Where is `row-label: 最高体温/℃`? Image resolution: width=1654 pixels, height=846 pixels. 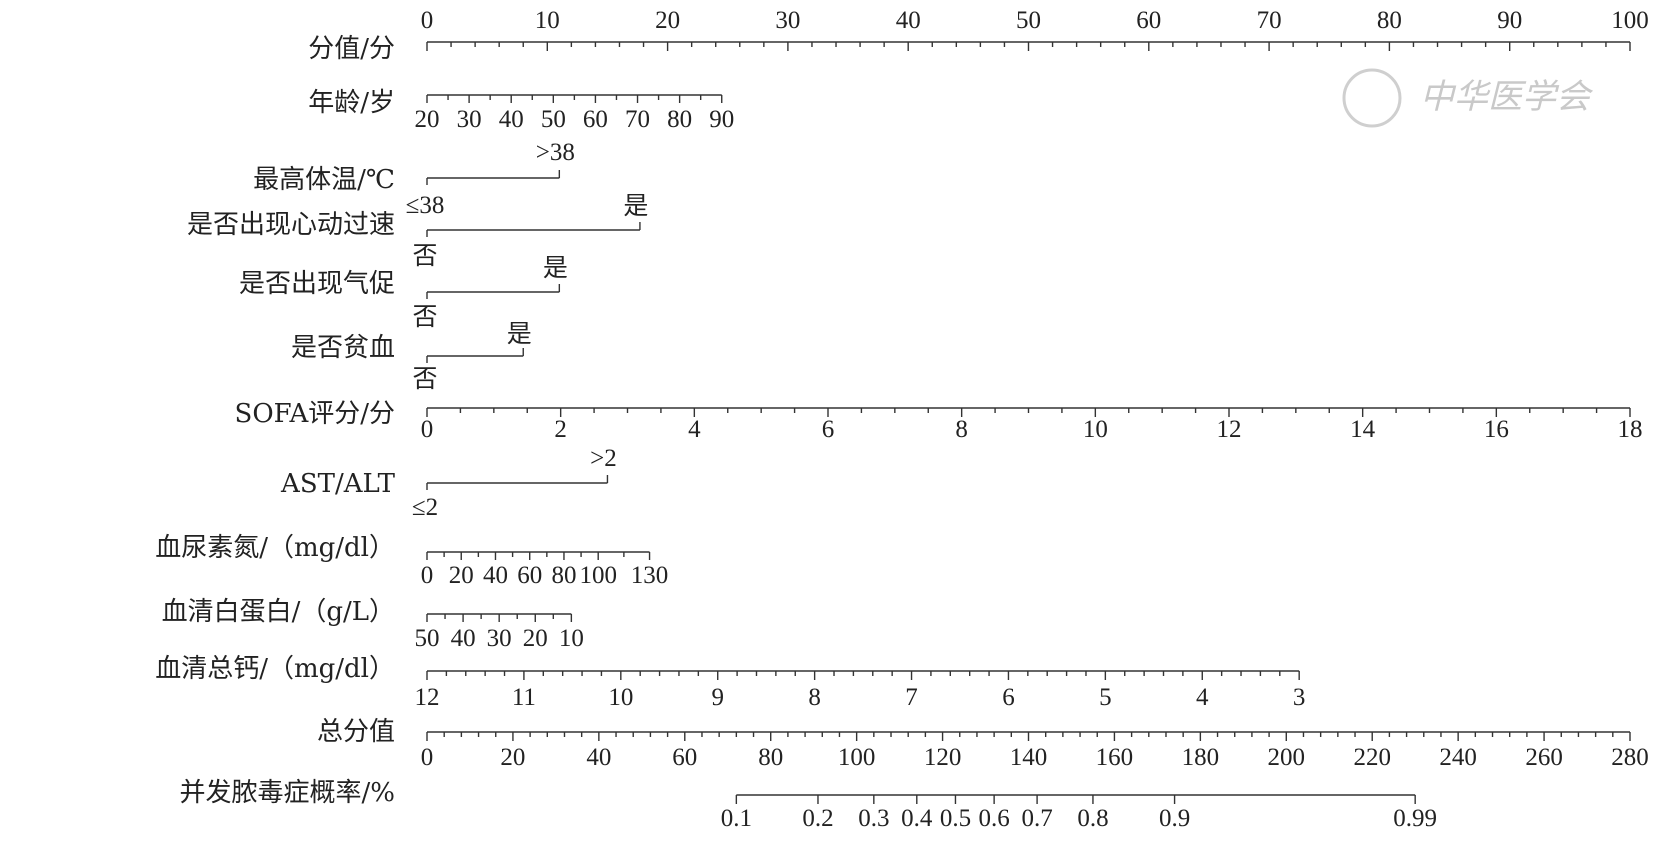 row-label: 最高体温/℃ is located at coordinates (324, 180).